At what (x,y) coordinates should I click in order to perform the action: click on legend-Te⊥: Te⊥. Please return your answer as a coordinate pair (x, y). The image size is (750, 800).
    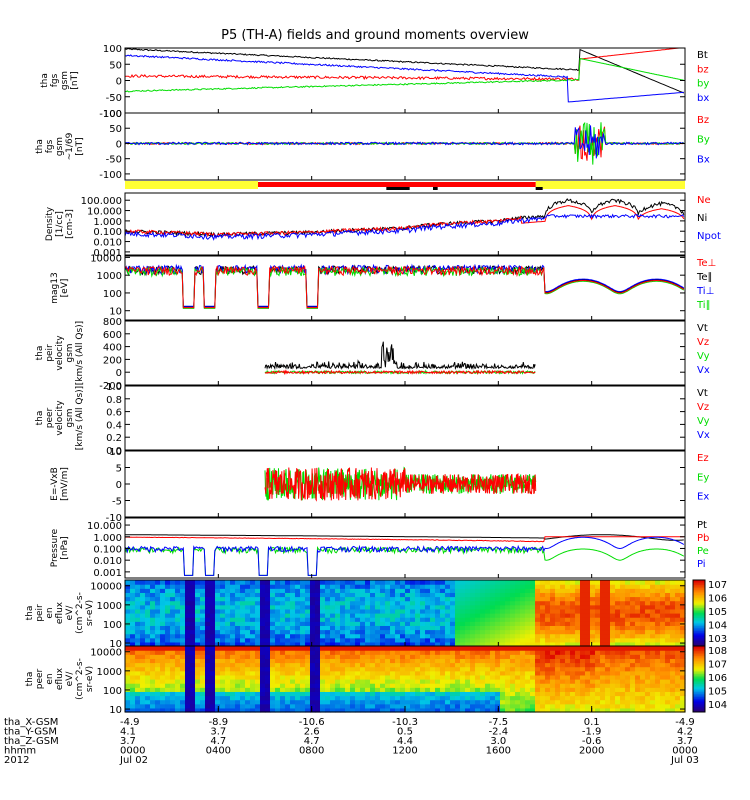
    Looking at the image, I should click on (706, 263).